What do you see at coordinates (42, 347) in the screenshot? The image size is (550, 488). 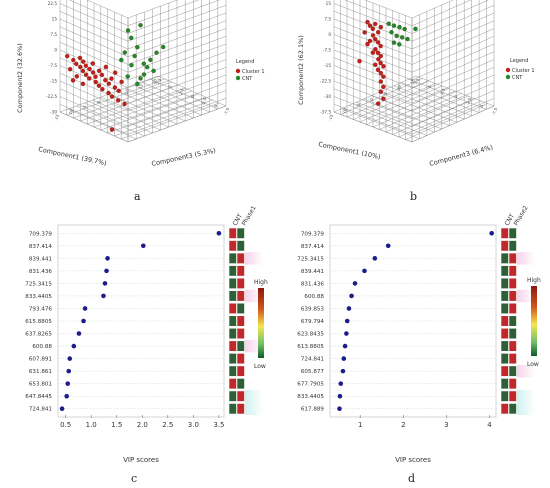 I see `row-label: 600.88` at bounding box center [42, 347].